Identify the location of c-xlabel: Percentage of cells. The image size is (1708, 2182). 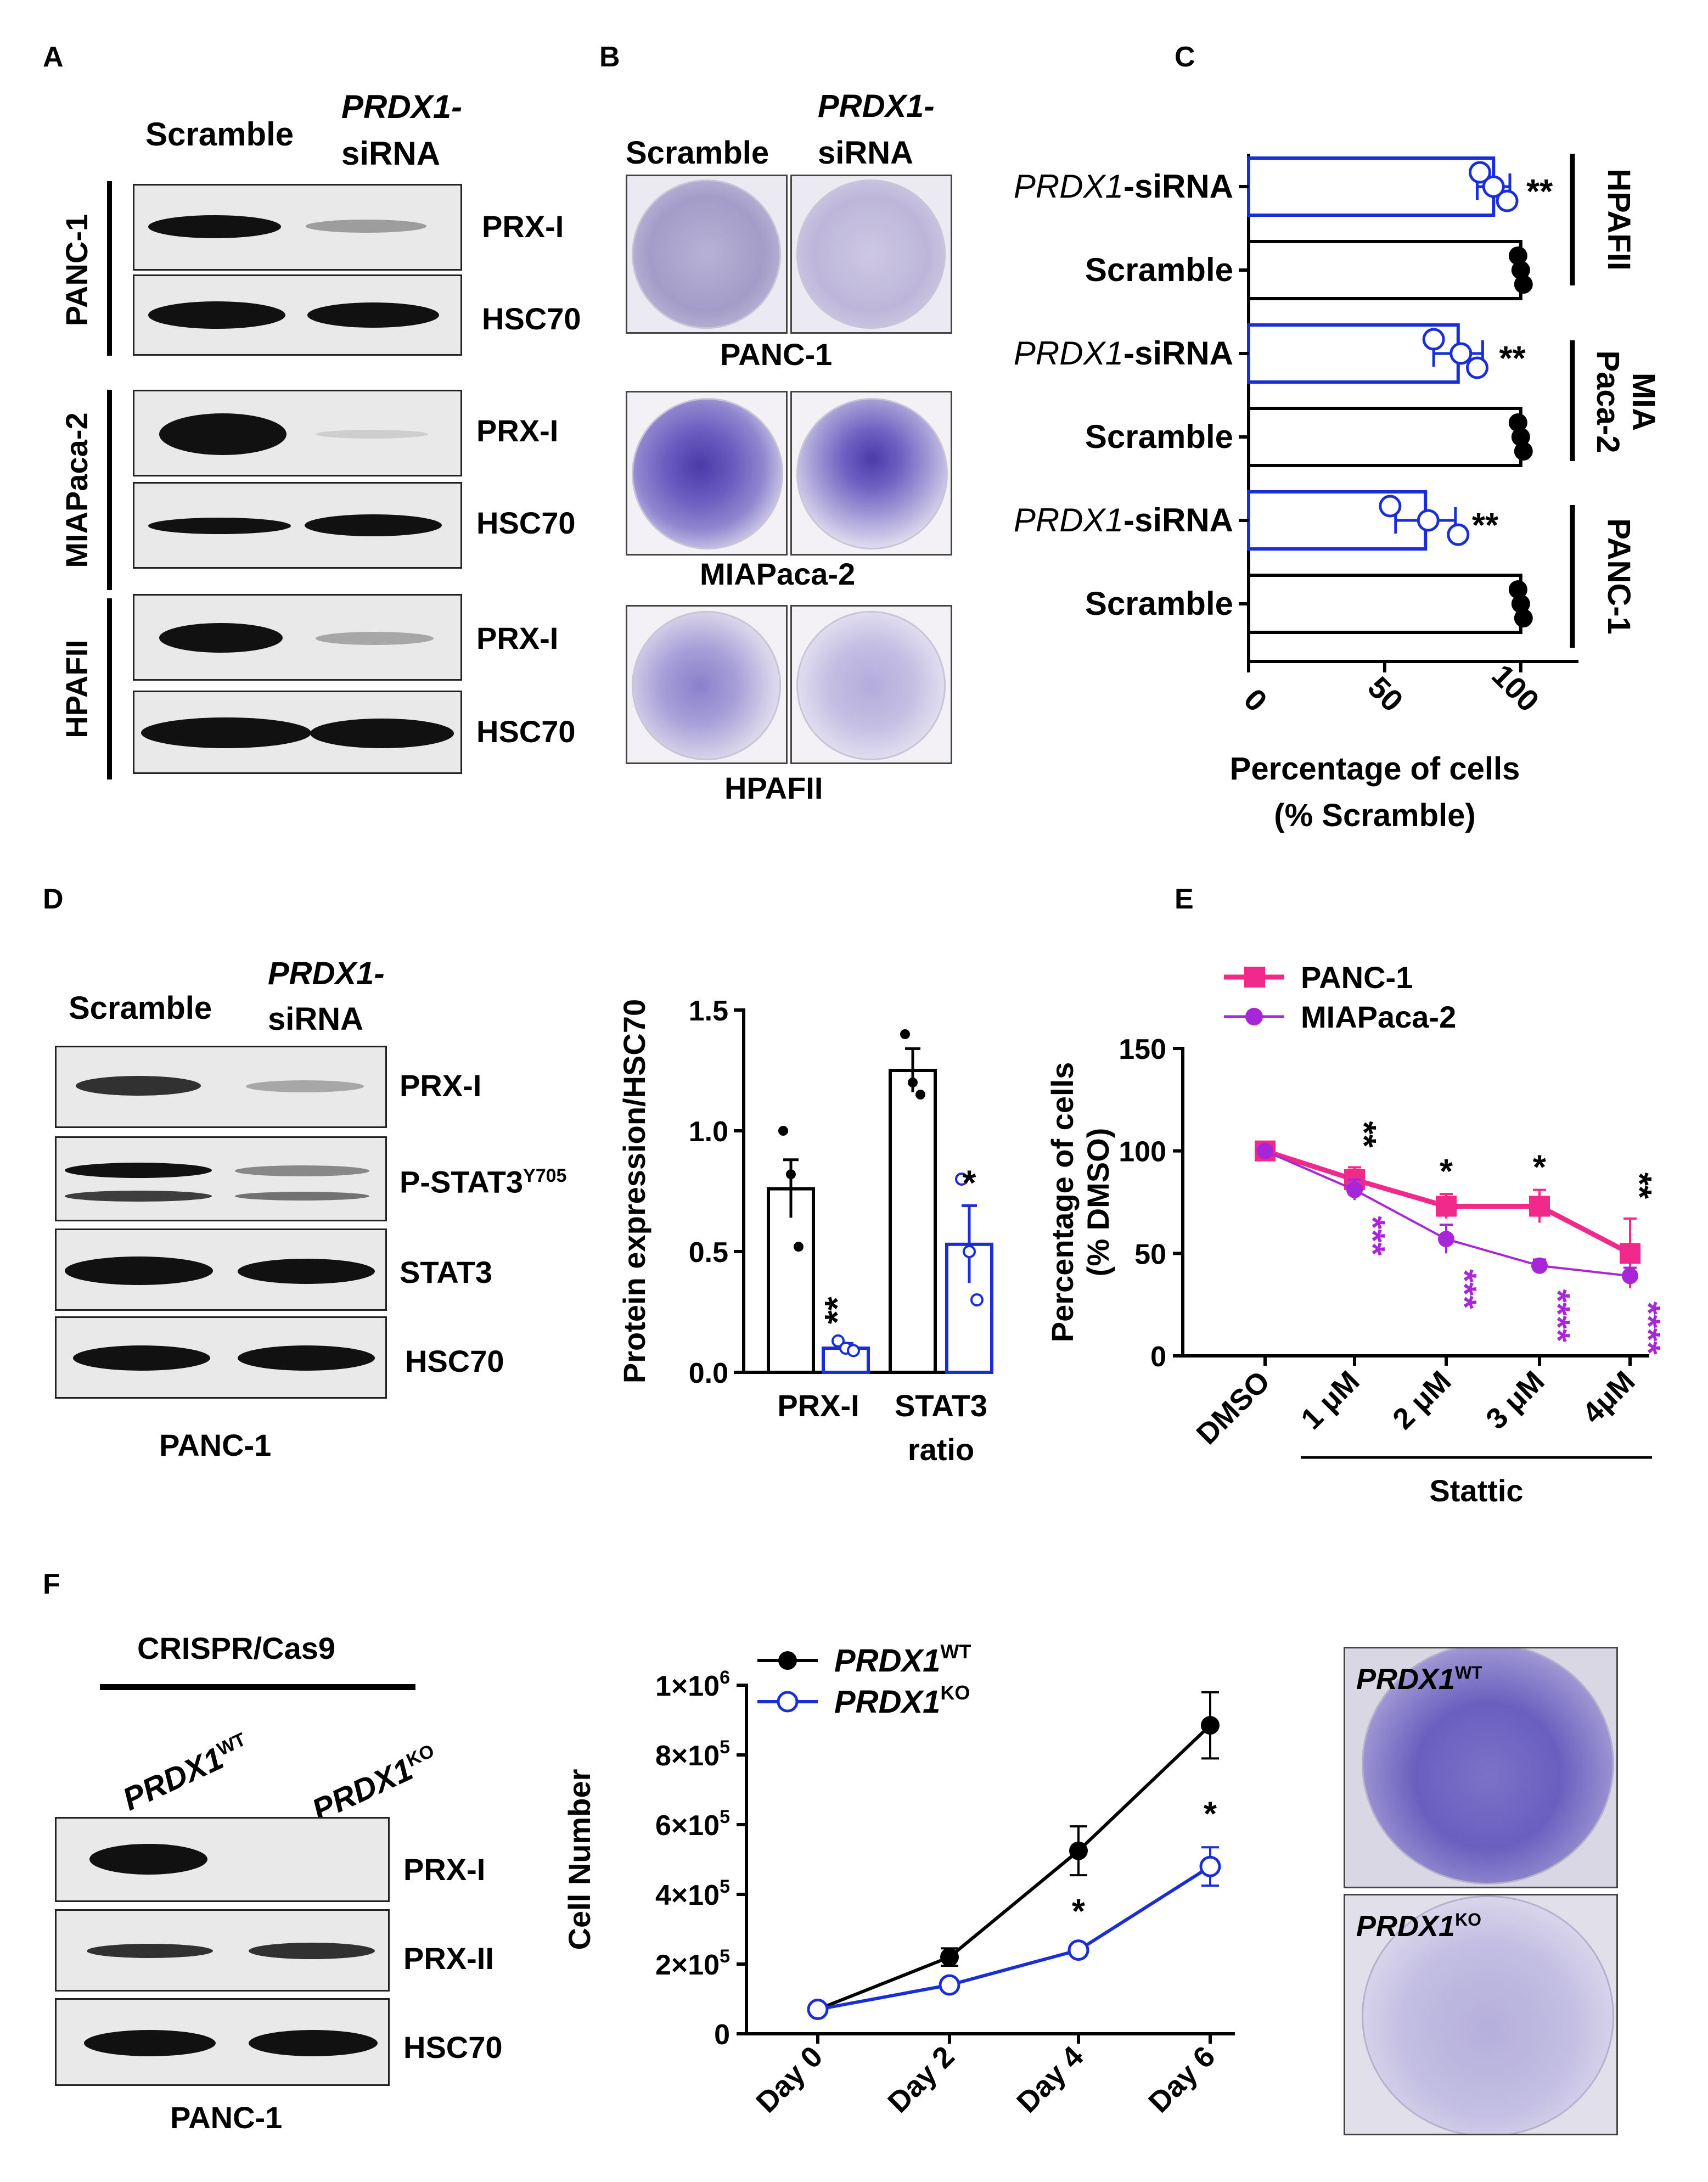
(1375, 769).